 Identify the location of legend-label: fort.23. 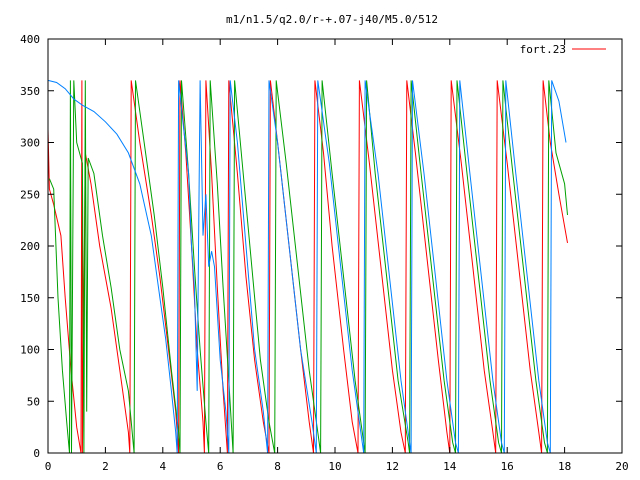
(543, 49).